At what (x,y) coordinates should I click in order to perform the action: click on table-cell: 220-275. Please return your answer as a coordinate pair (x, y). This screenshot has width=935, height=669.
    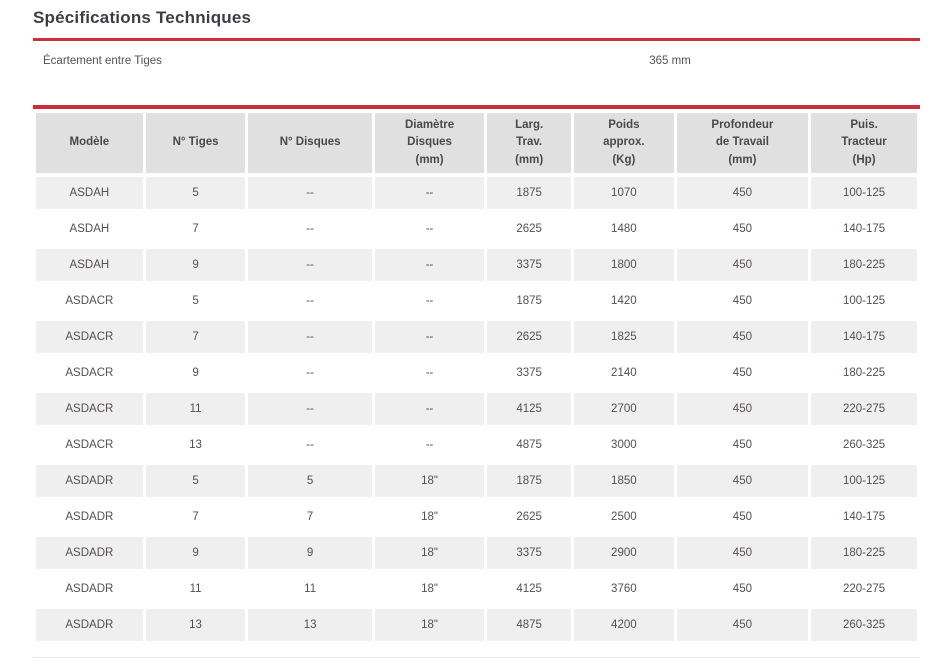
    Looking at the image, I should click on (864, 589).